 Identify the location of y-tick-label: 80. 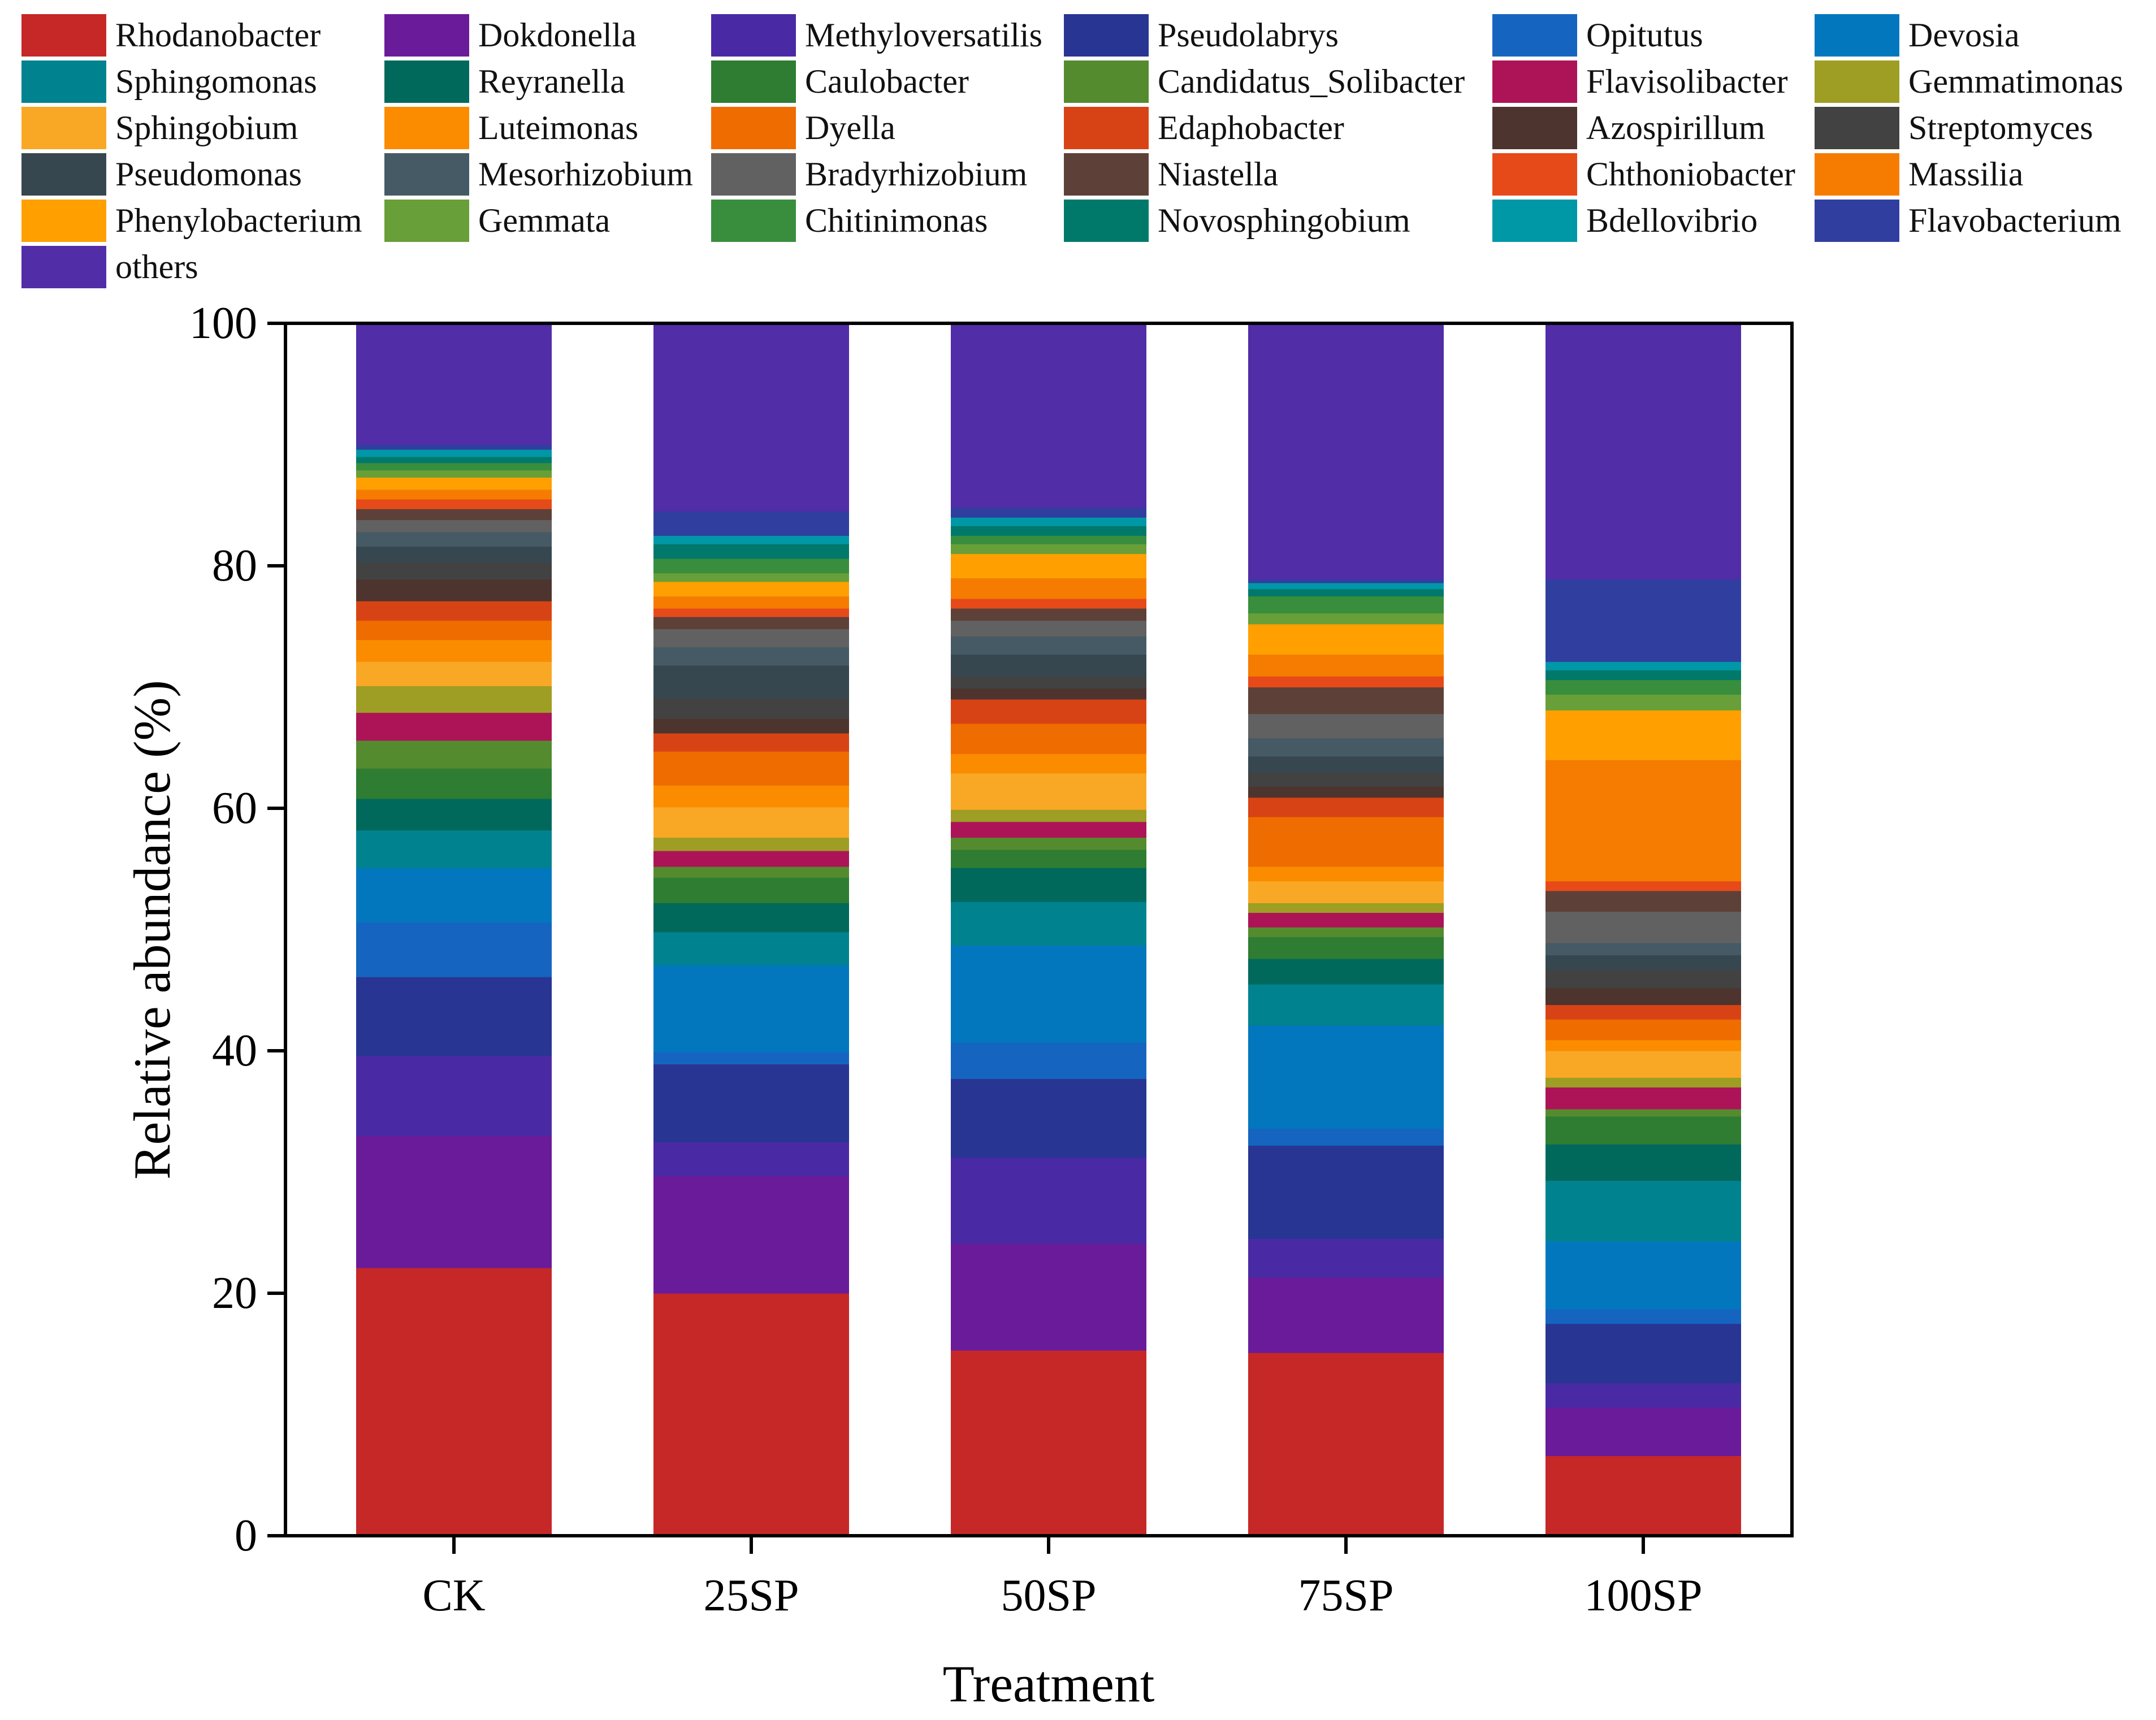
(234, 566).